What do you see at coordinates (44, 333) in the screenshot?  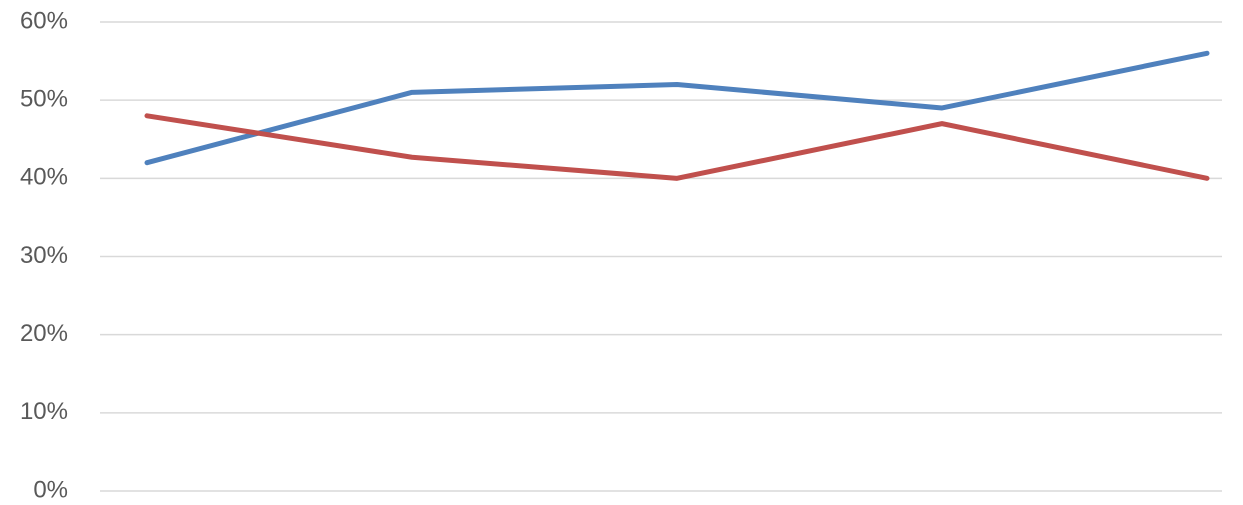 I see `y-tick-label: 20%` at bounding box center [44, 333].